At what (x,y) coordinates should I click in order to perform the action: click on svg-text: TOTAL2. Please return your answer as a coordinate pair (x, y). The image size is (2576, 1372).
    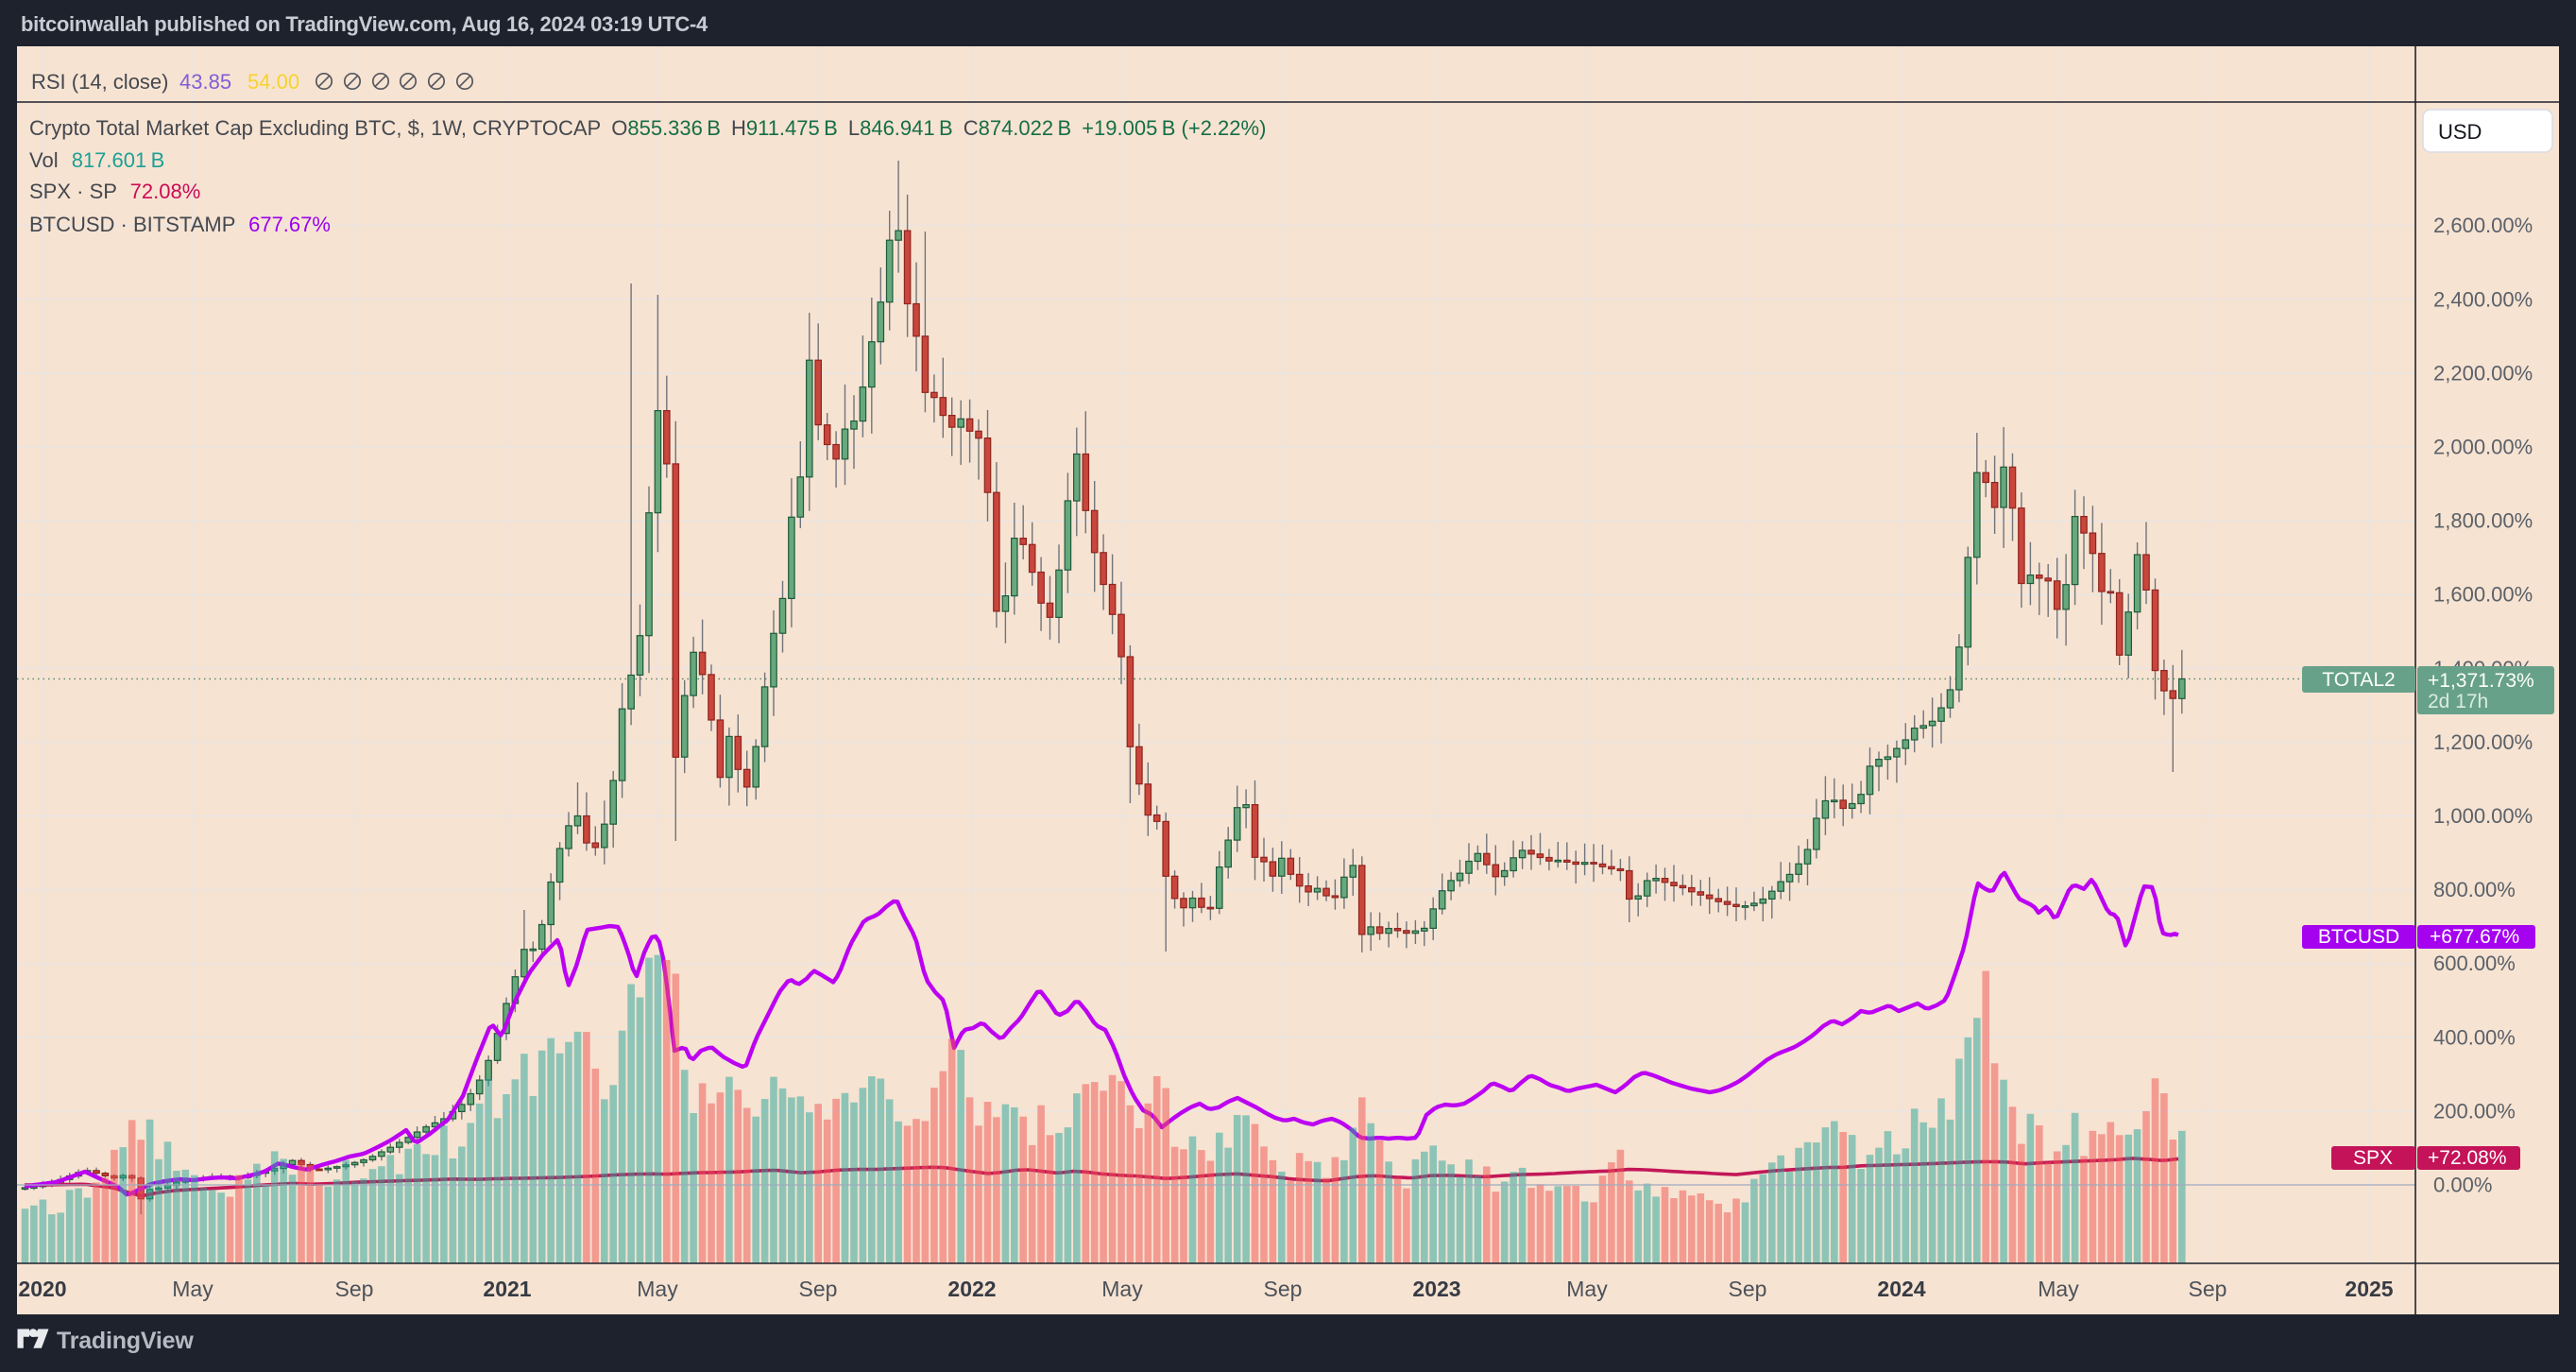
    Looking at the image, I should click on (2358, 680).